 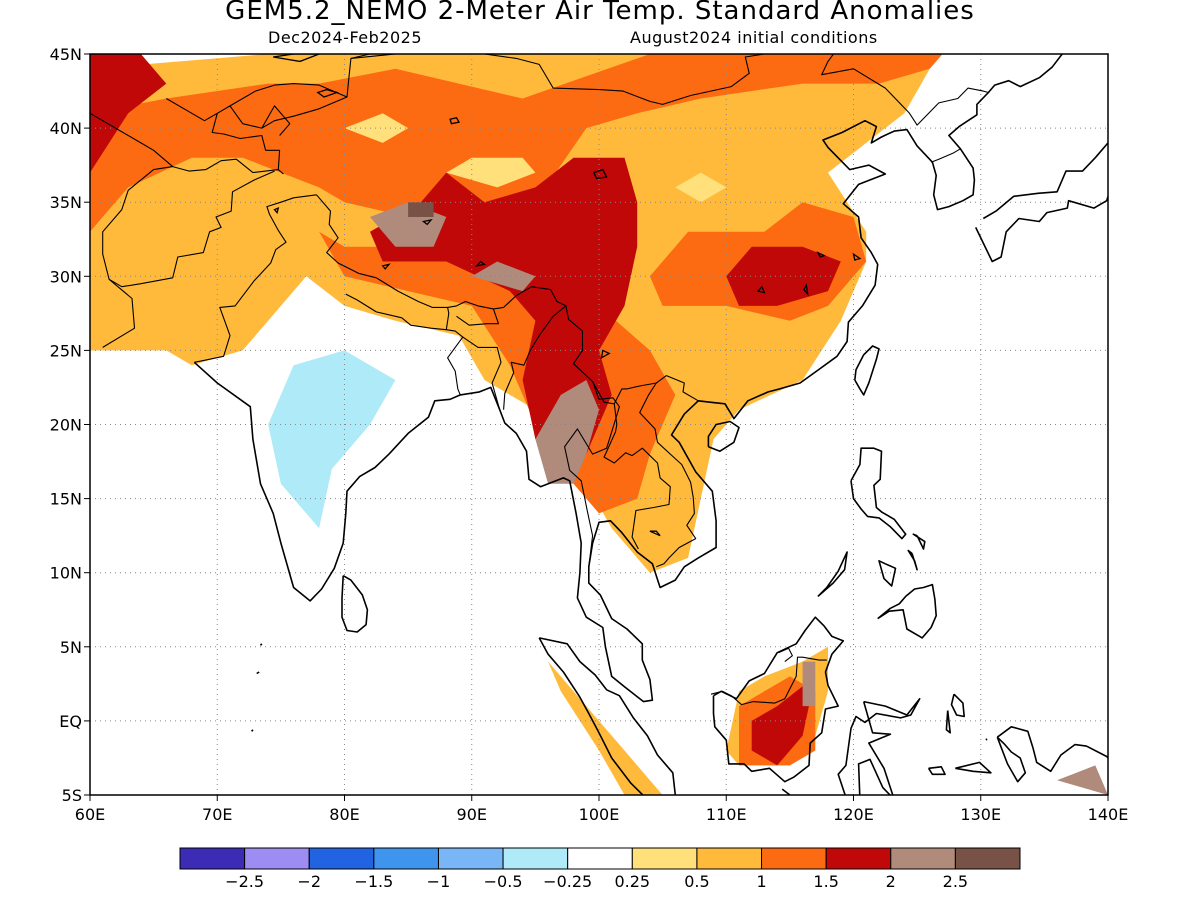 What do you see at coordinates (696, 881) in the screenshot?
I see `legend-label: 0.5` at bounding box center [696, 881].